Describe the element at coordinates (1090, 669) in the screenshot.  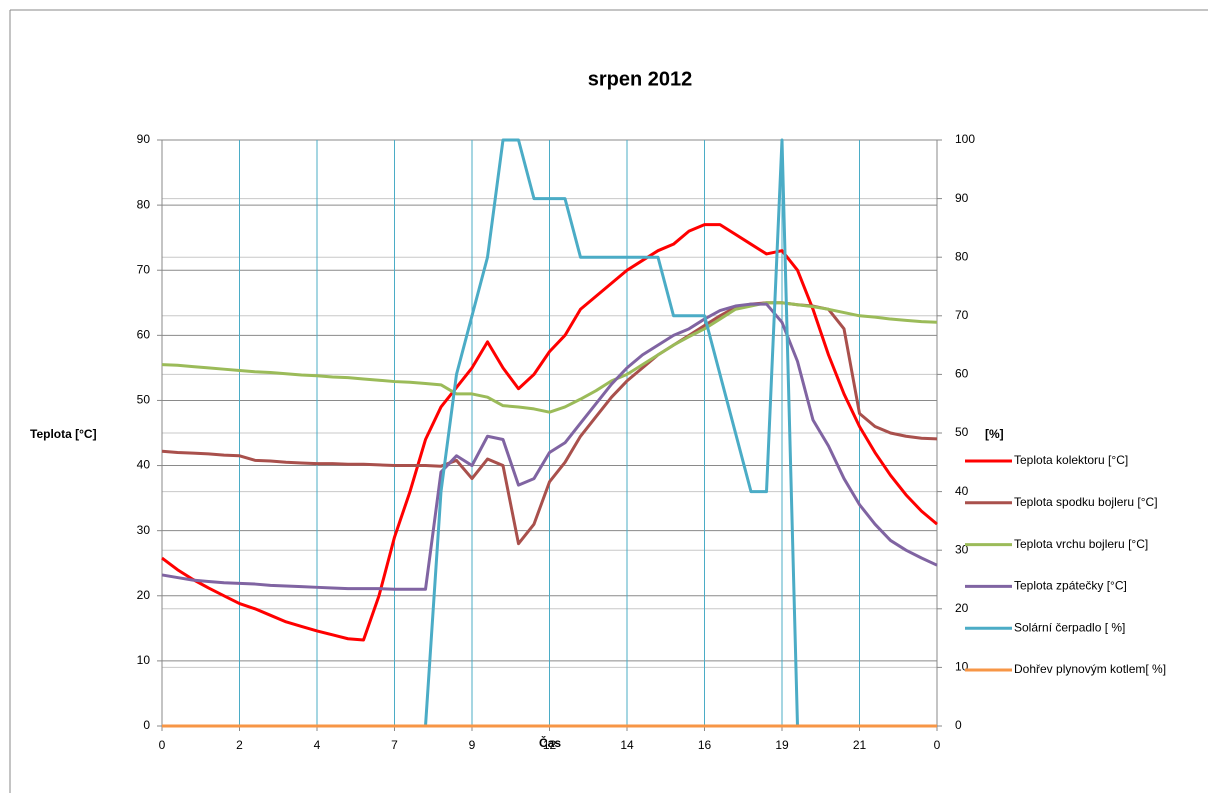
I see `legend-label: Dohřev plynovým kotlem[ %]` at that location.